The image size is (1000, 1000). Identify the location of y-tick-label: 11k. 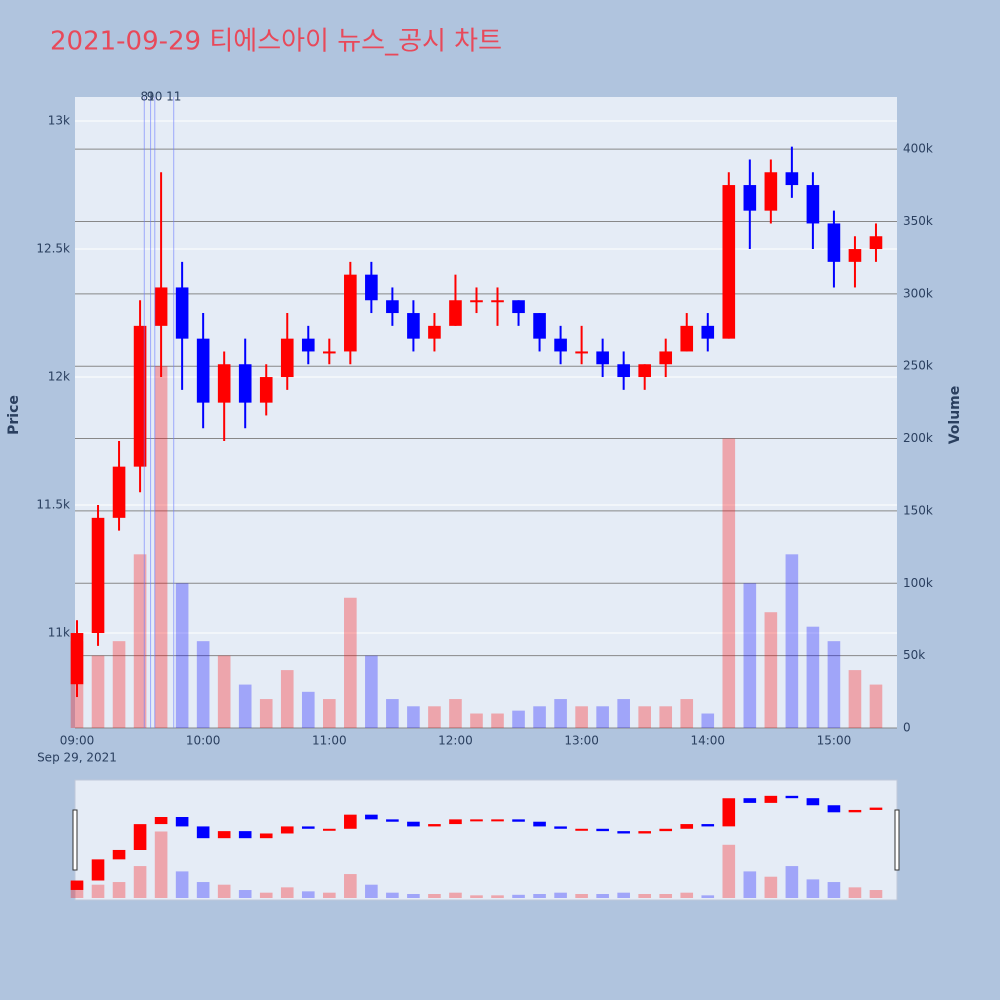
(59, 633).